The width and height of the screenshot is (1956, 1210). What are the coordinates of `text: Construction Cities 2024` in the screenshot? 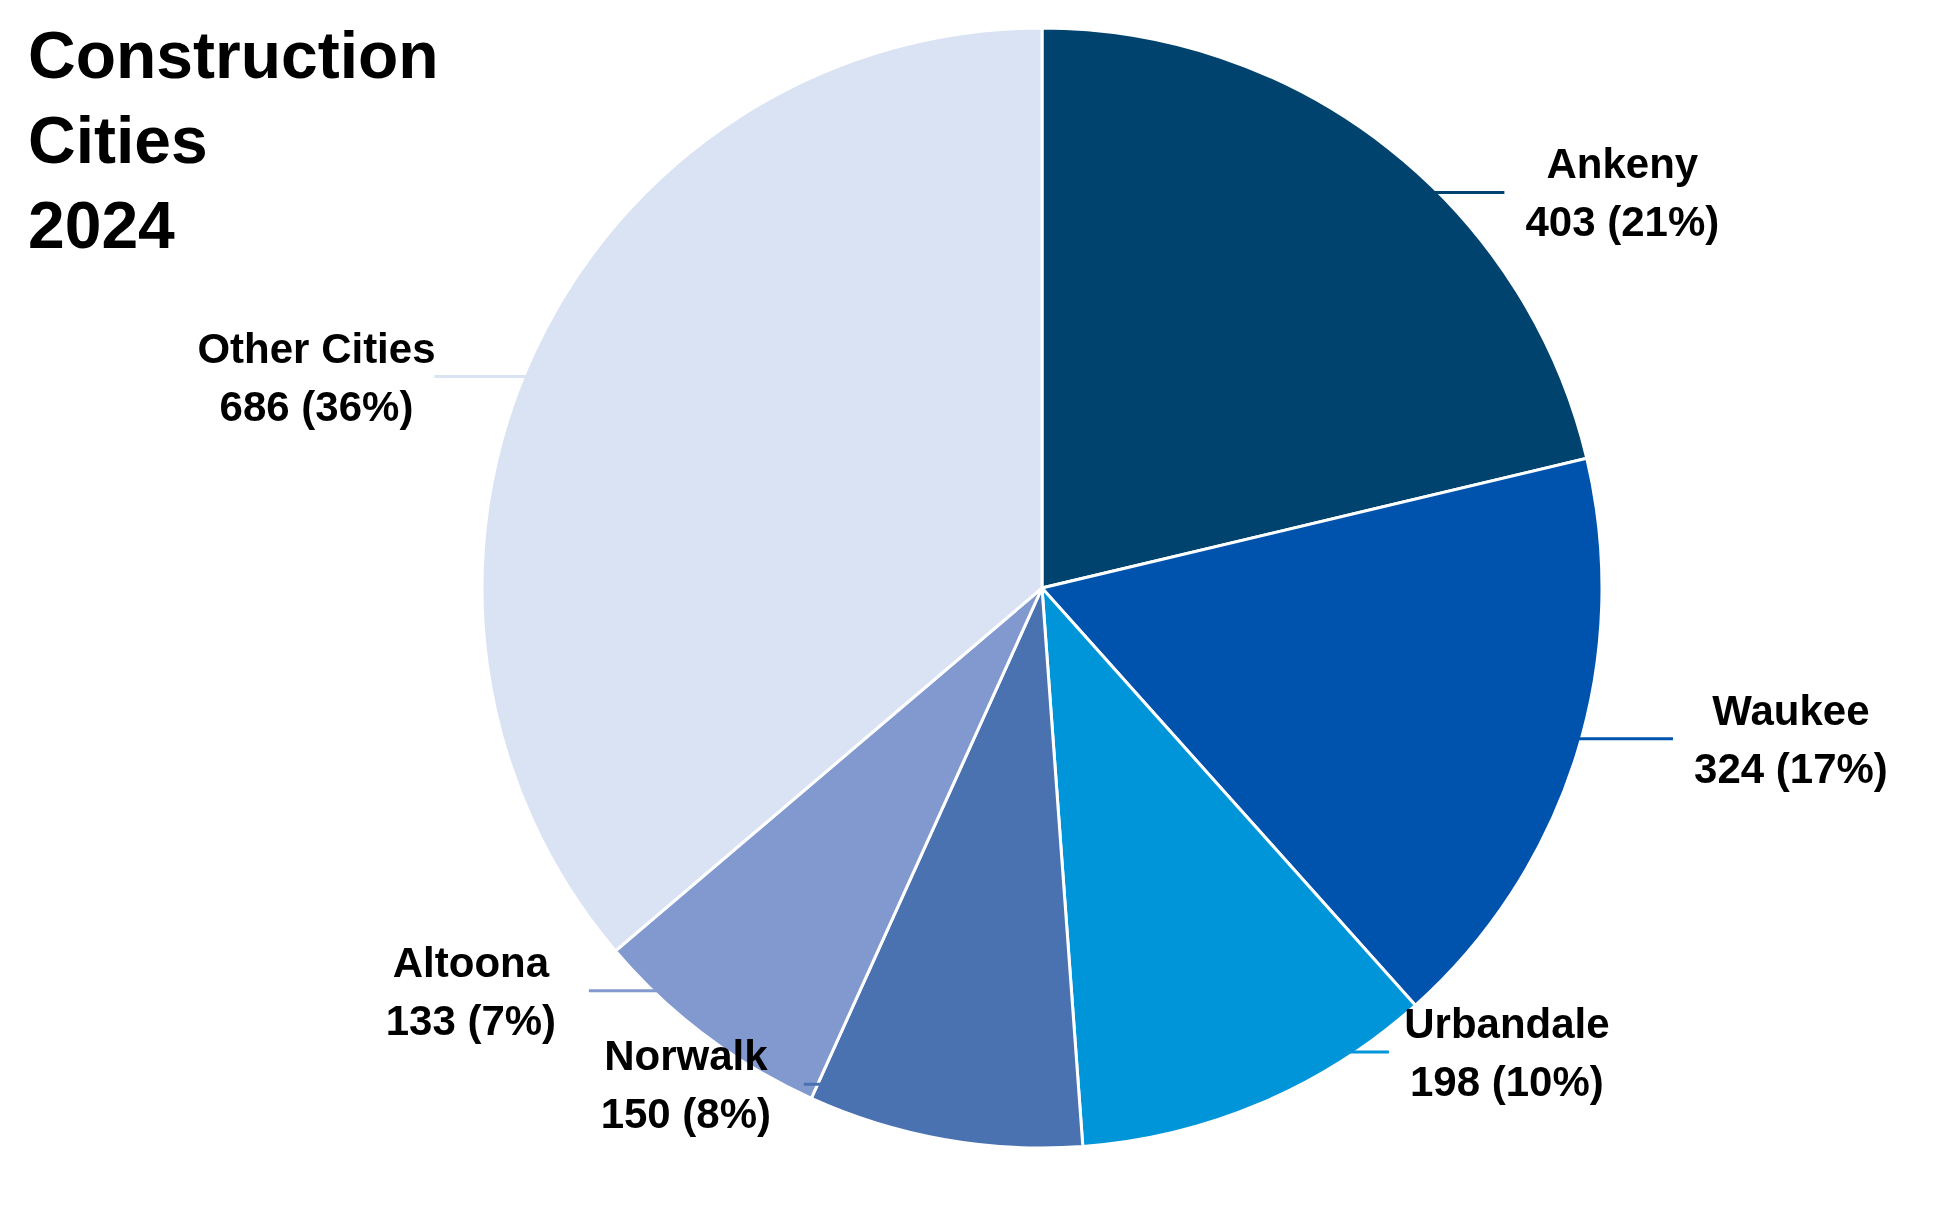 It's located at (233, 140).